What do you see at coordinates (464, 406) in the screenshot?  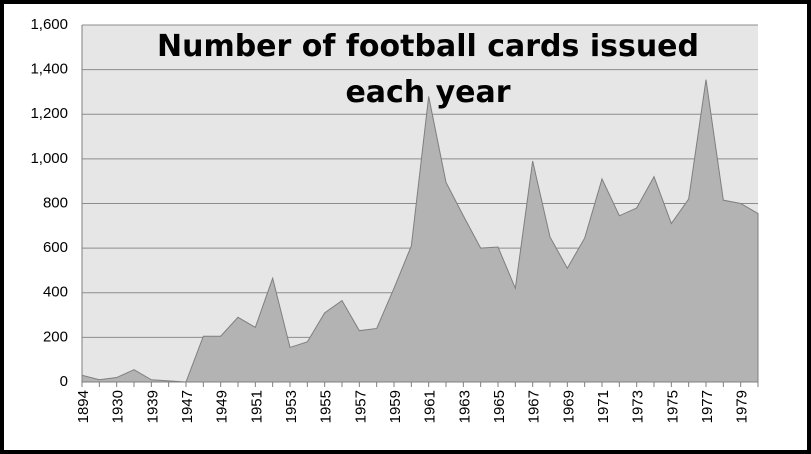 I see `x-tick-label: 1963` at bounding box center [464, 406].